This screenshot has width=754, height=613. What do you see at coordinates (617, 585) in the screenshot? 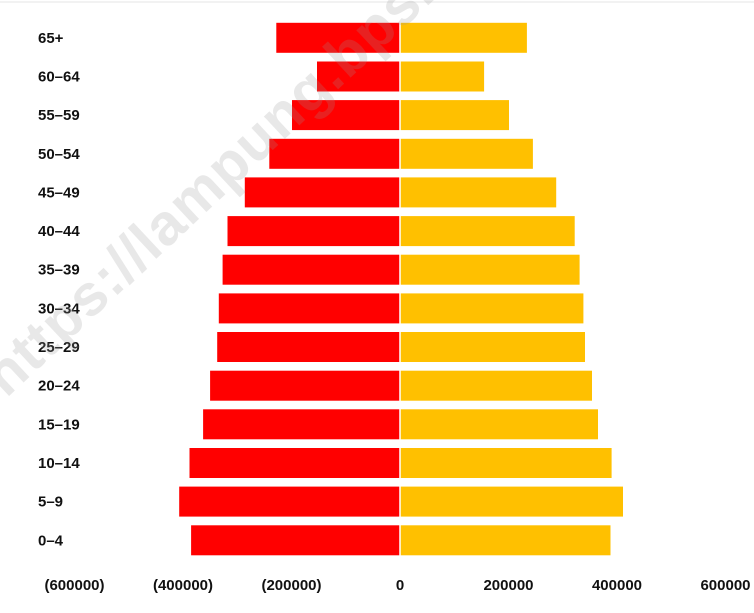
I see `x-tick-label: 400000` at bounding box center [617, 585].